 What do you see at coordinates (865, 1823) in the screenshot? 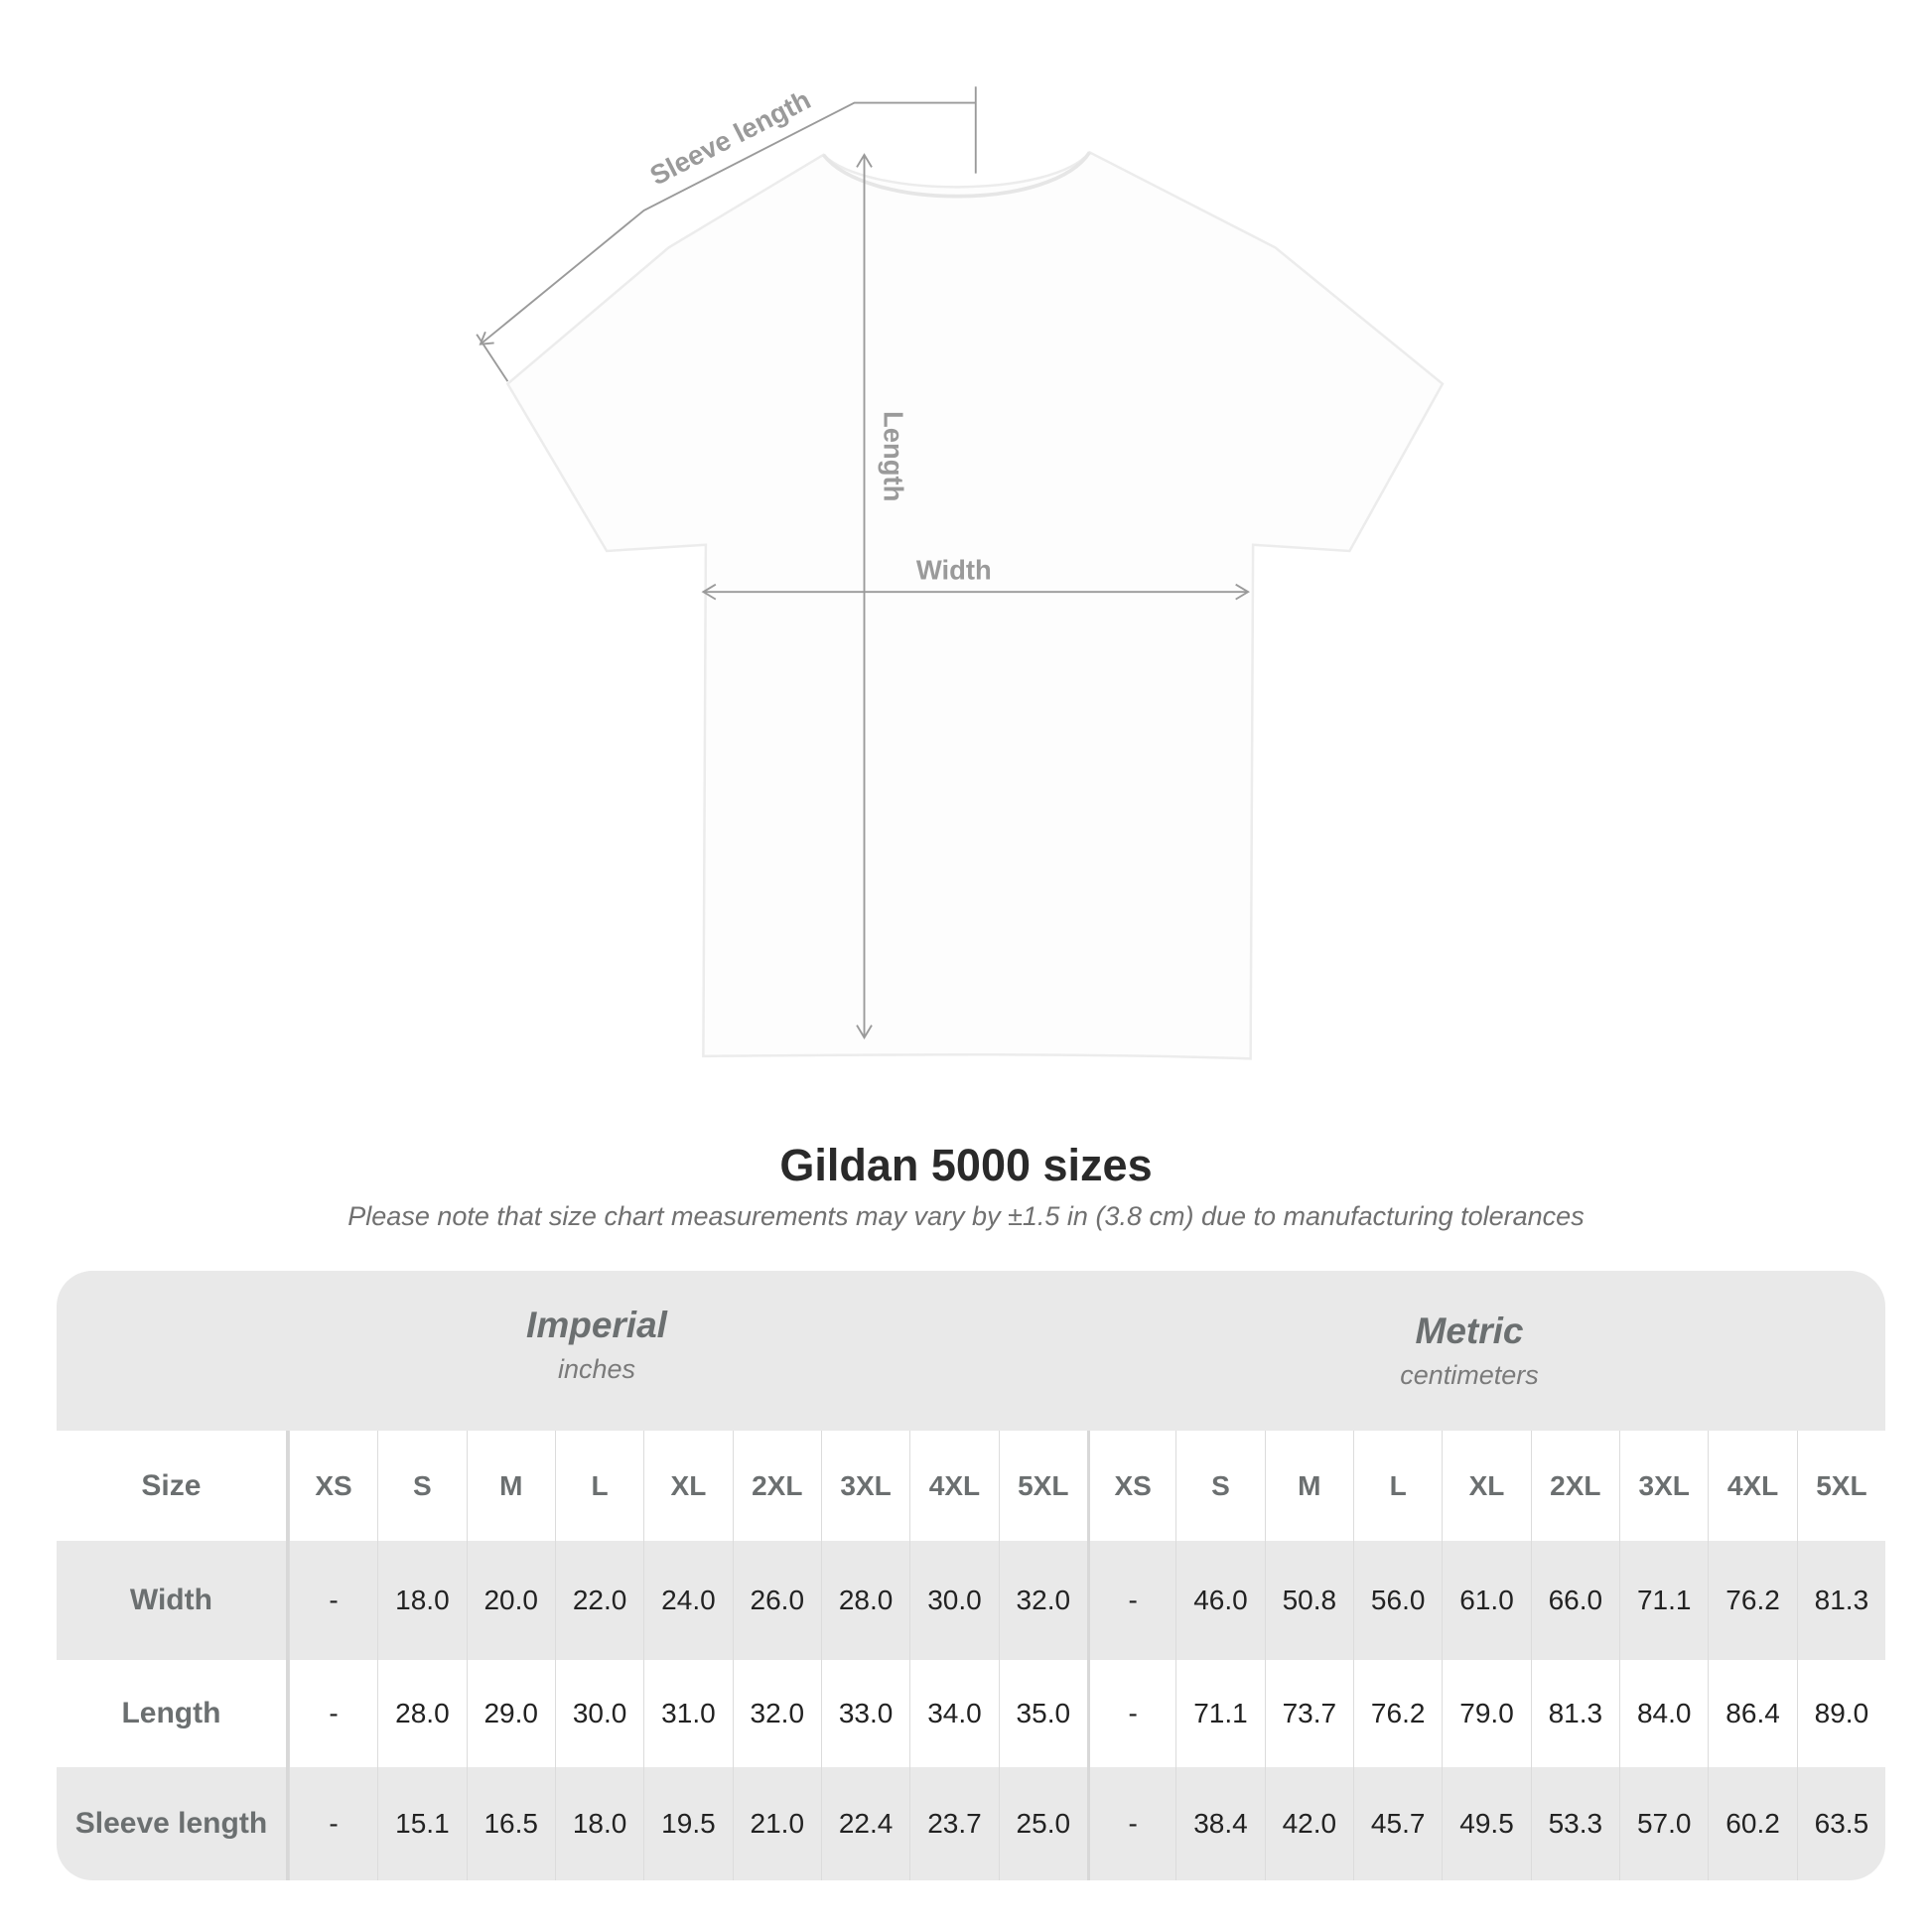
I see `value-cell-imperial: 22.4` at bounding box center [865, 1823].